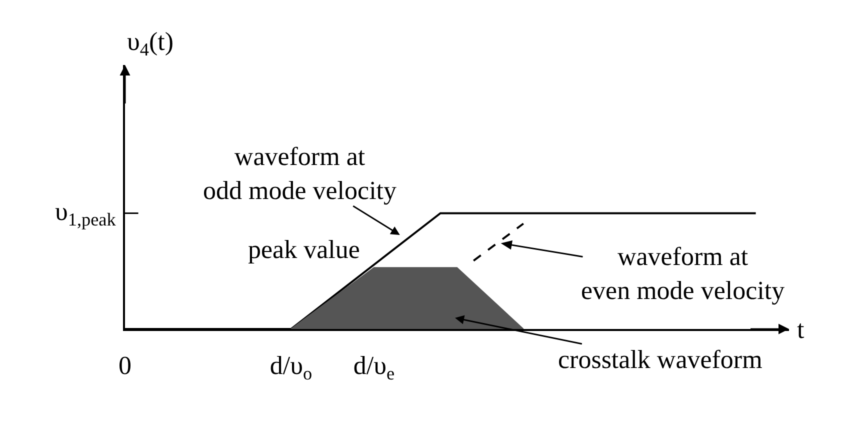  Describe the element at coordinates (125, 365) in the screenshot. I see `x-tick-label: 0` at that location.